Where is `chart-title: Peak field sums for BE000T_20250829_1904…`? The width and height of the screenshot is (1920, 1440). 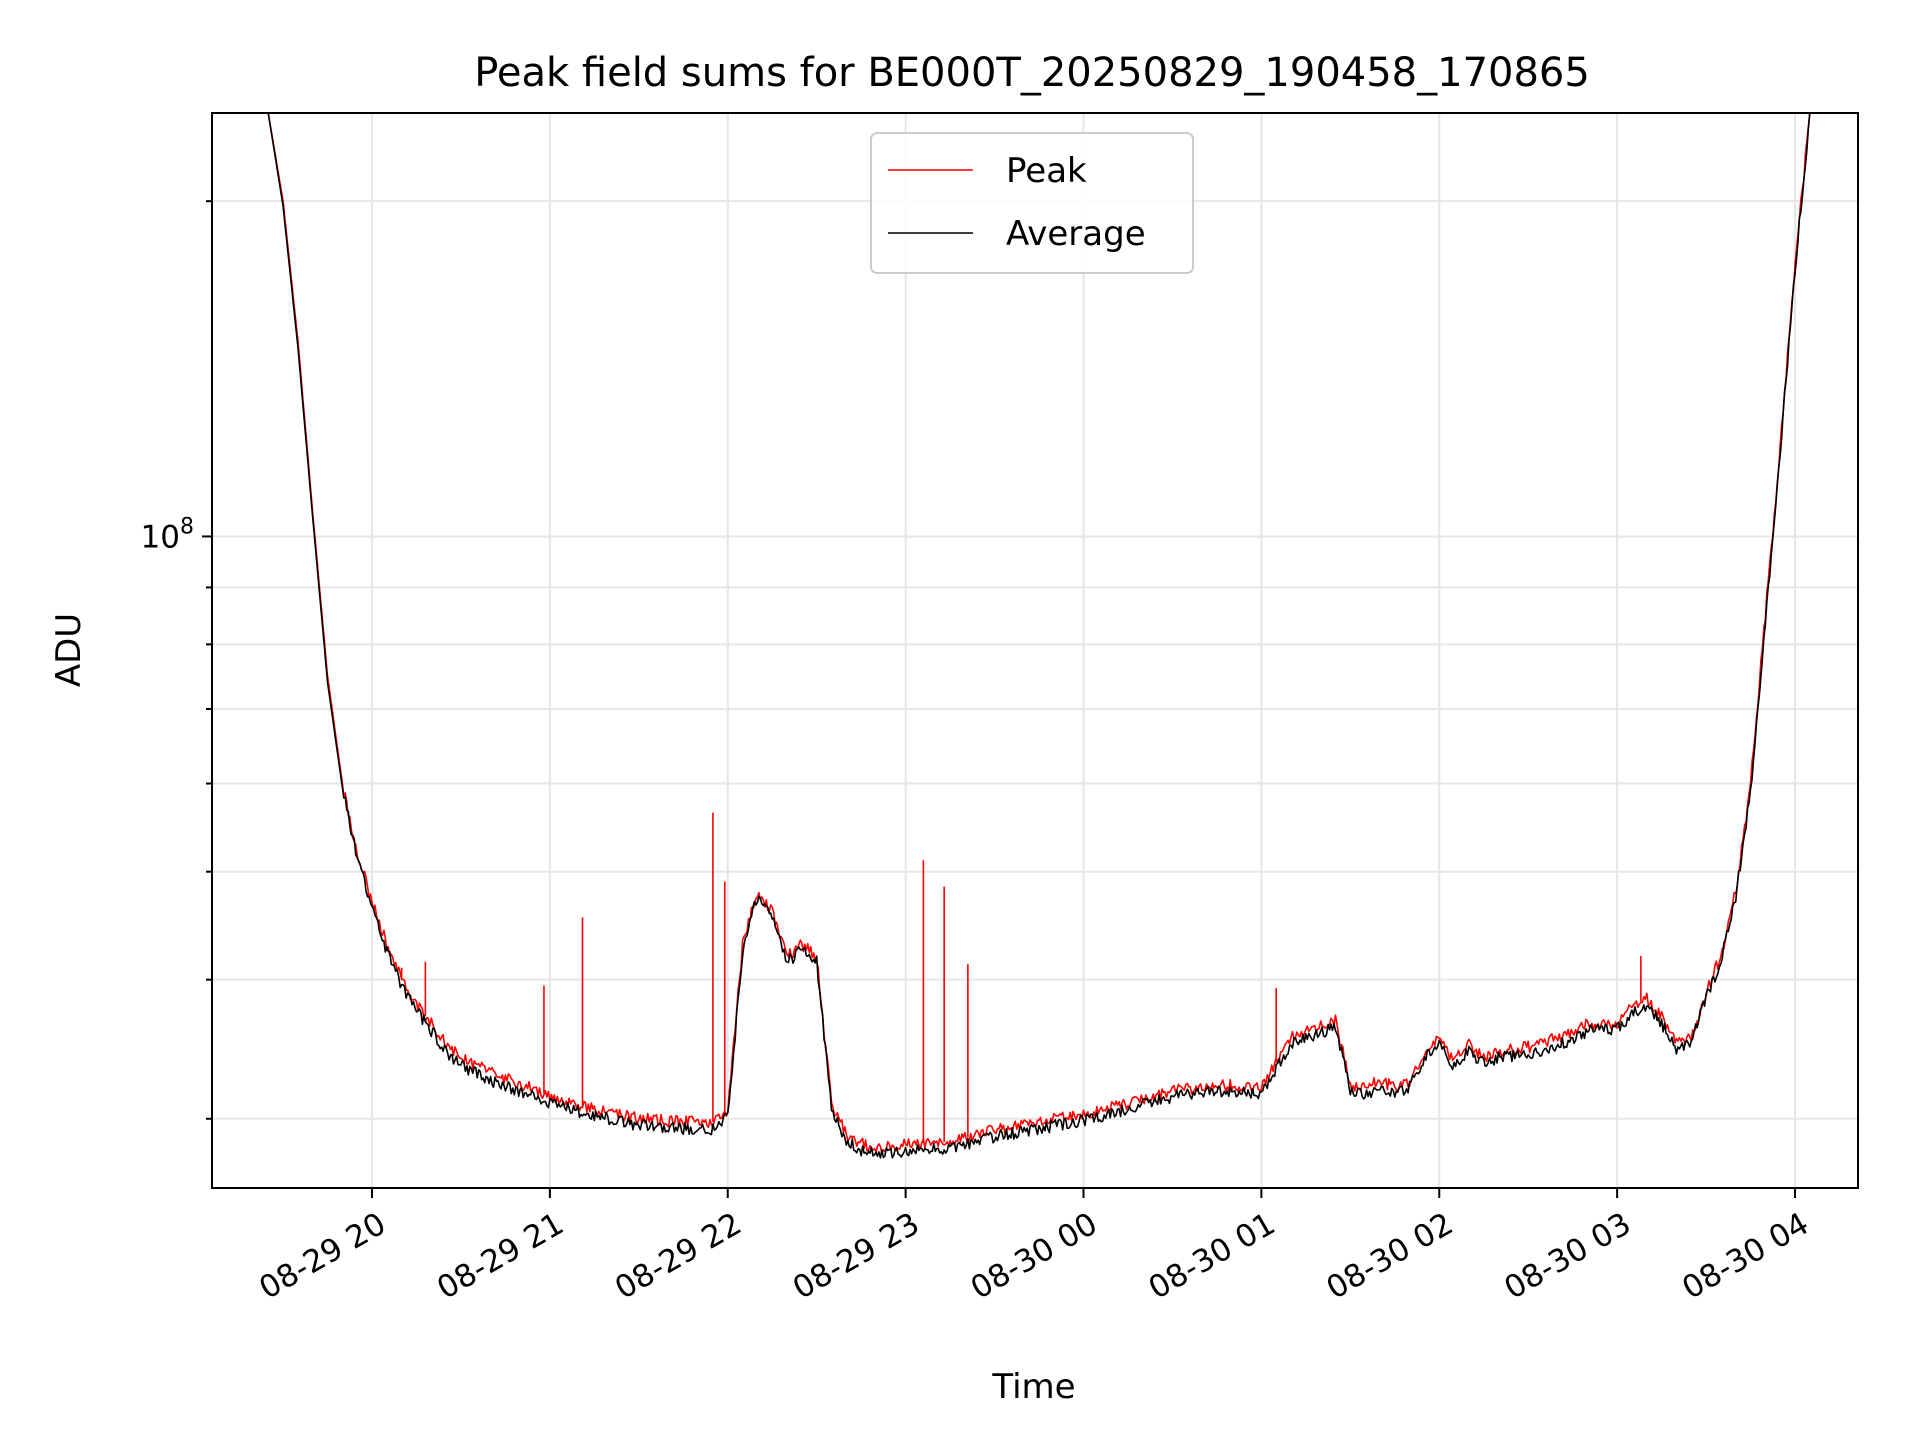
chart-title: Peak field sums for BE000T_20250829_1904… is located at coordinates (1032, 73).